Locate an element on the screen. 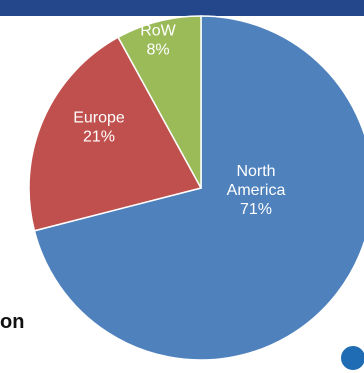 This screenshot has width=364, height=373. slice-label-line: Europe is located at coordinates (99, 118).